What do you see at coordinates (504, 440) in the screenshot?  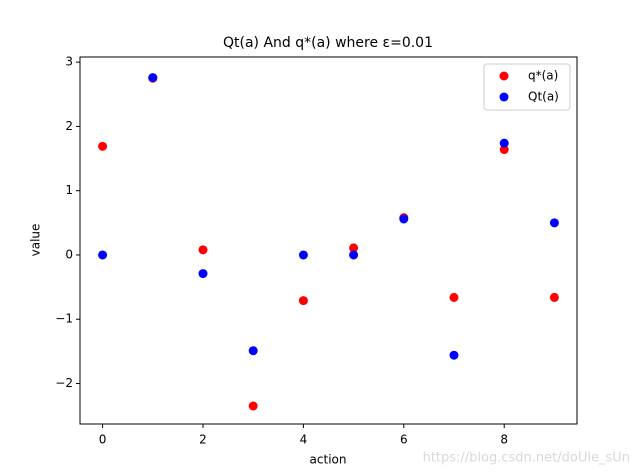 I see `x-tick-label: 8` at bounding box center [504, 440].